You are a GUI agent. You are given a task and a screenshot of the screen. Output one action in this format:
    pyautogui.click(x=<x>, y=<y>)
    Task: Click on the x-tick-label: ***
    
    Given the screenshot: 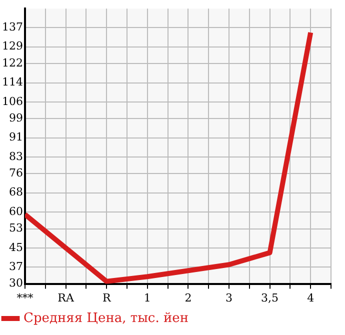 What is the action you would take?
    pyautogui.click(x=25, y=297)
    